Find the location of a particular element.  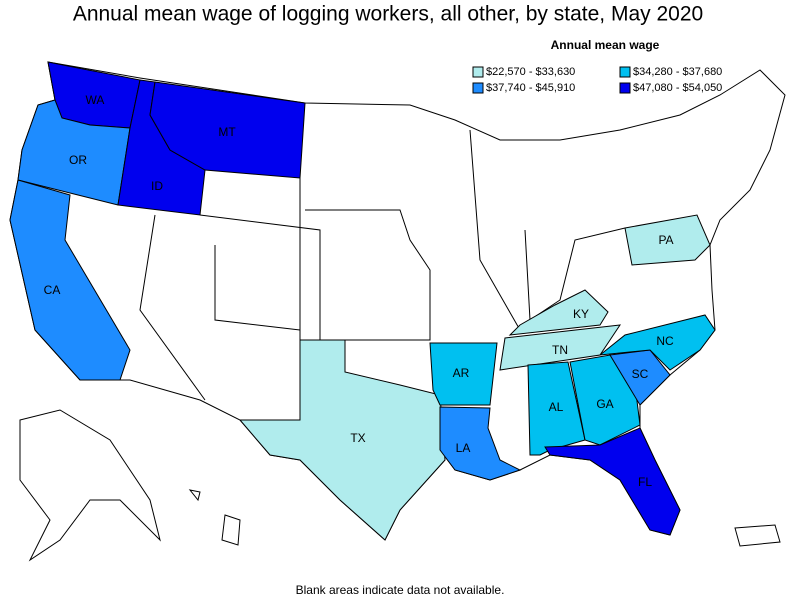

state-label: ID is located at coordinates (157, 186).